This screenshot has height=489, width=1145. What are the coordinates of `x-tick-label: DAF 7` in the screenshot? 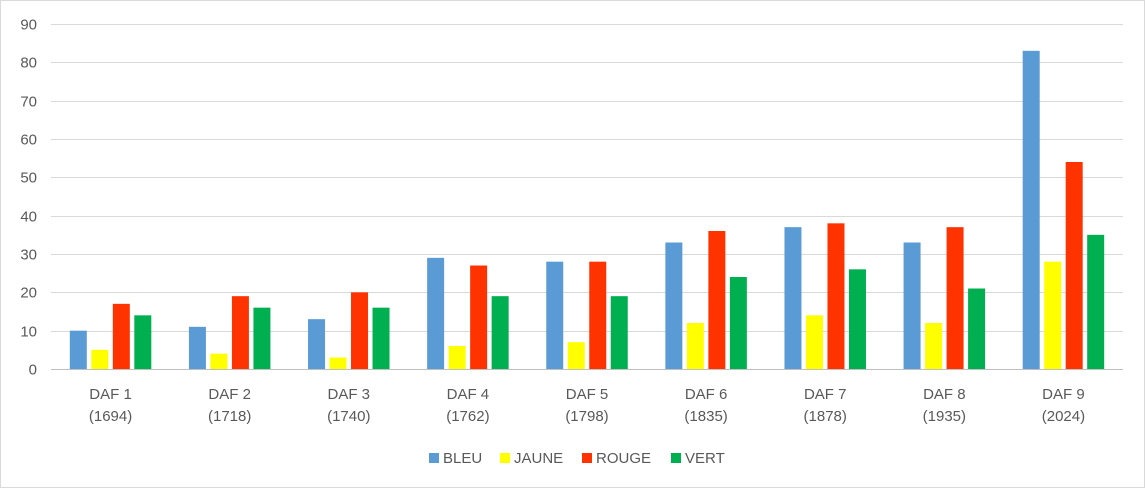 It's located at (825, 394).